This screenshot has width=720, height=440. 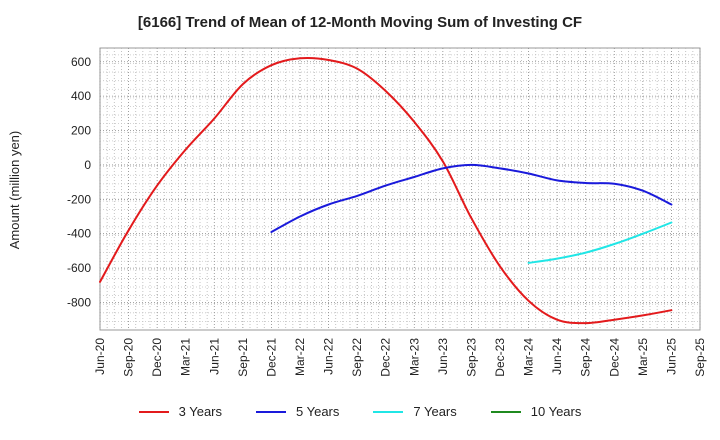 What do you see at coordinates (300, 357) in the screenshot?
I see `x-tick-label: Mar-22` at bounding box center [300, 357].